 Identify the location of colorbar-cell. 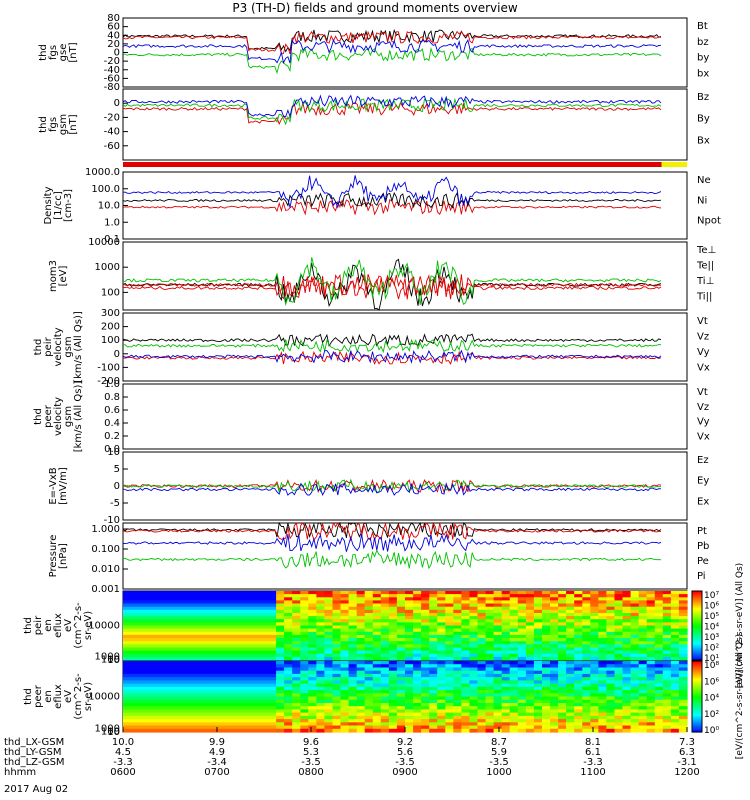
(697, 664).